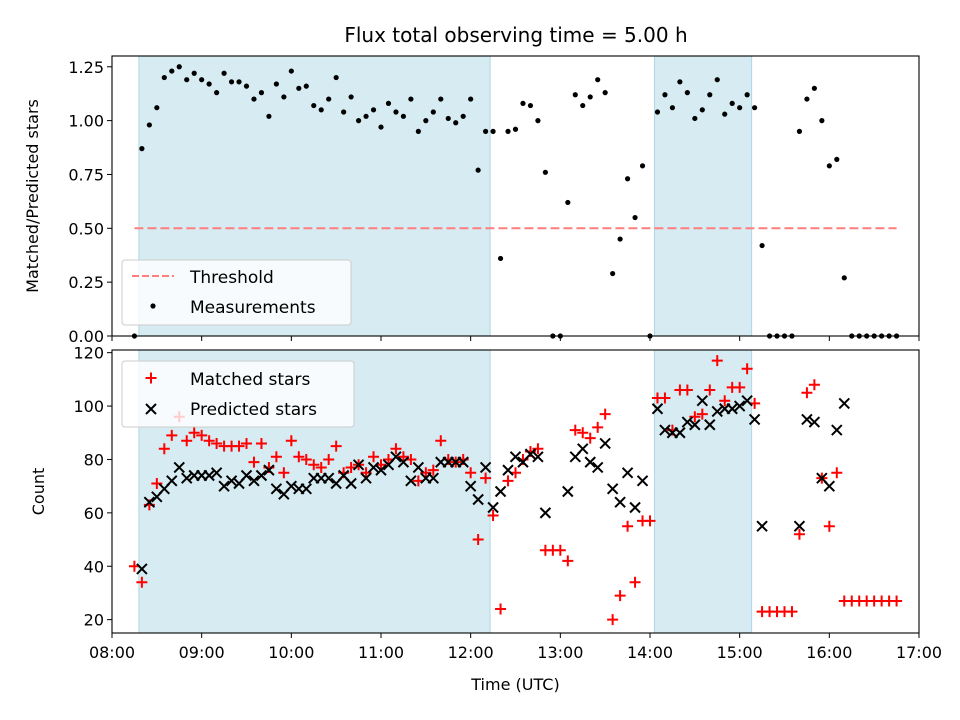  I want to click on legend-plus-marker, so click(151, 378).